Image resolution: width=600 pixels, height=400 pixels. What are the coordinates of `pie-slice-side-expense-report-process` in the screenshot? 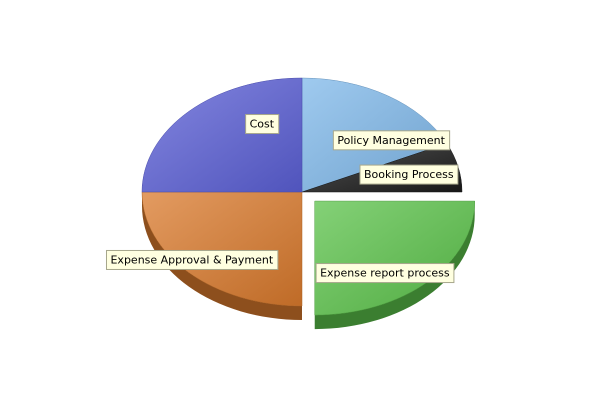 It's located at (394, 265).